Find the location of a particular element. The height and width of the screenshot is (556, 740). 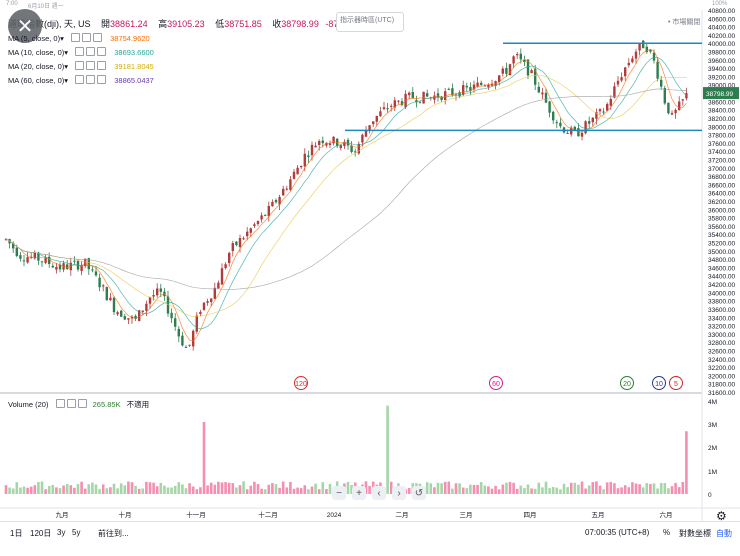

price-tick-label: 38400.00 is located at coordinates (721, 111).